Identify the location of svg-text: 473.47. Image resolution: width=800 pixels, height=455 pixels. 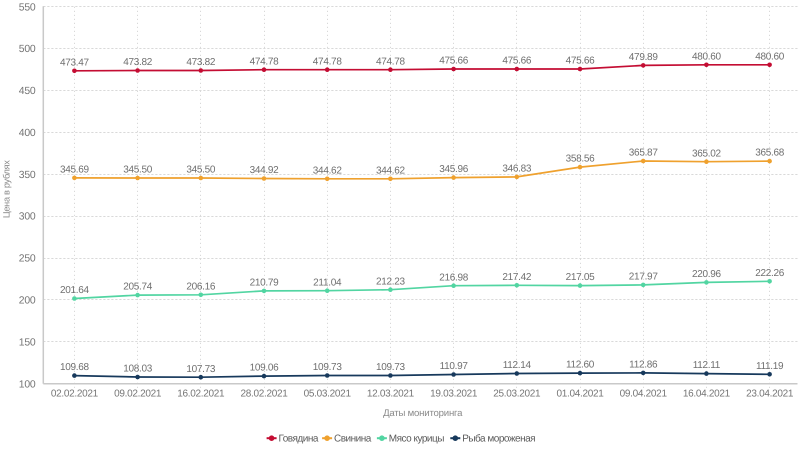
(75, 62).